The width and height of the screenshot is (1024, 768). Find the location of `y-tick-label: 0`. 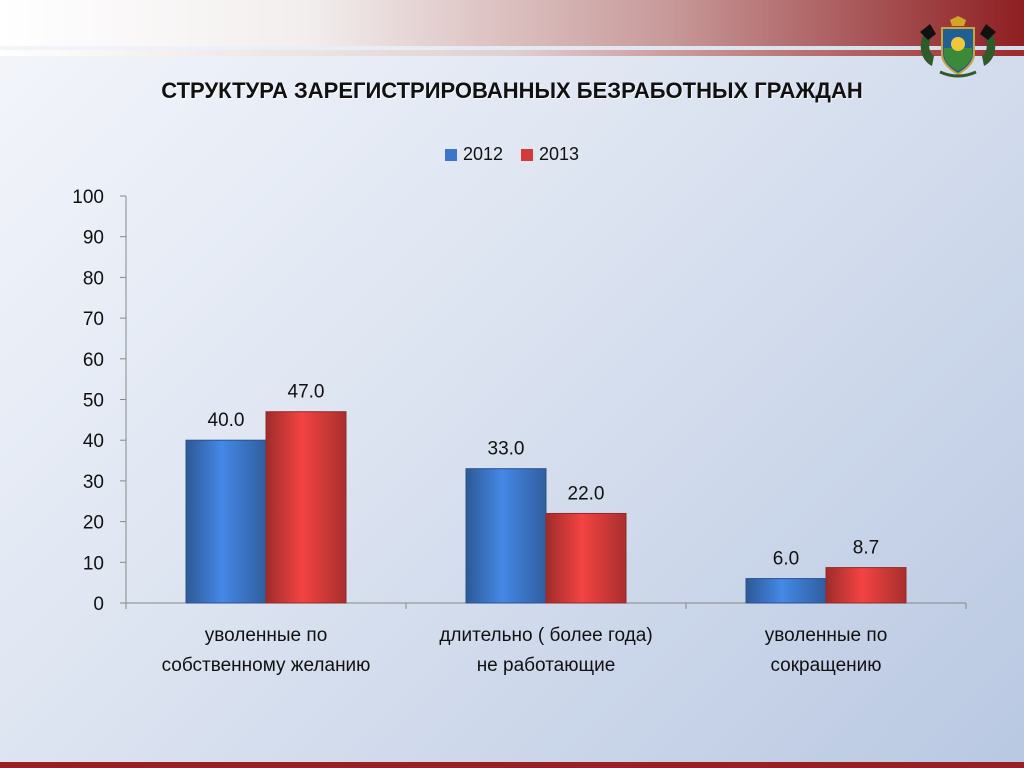

y-tick-label: 0 is located at coordinates (98, 604).